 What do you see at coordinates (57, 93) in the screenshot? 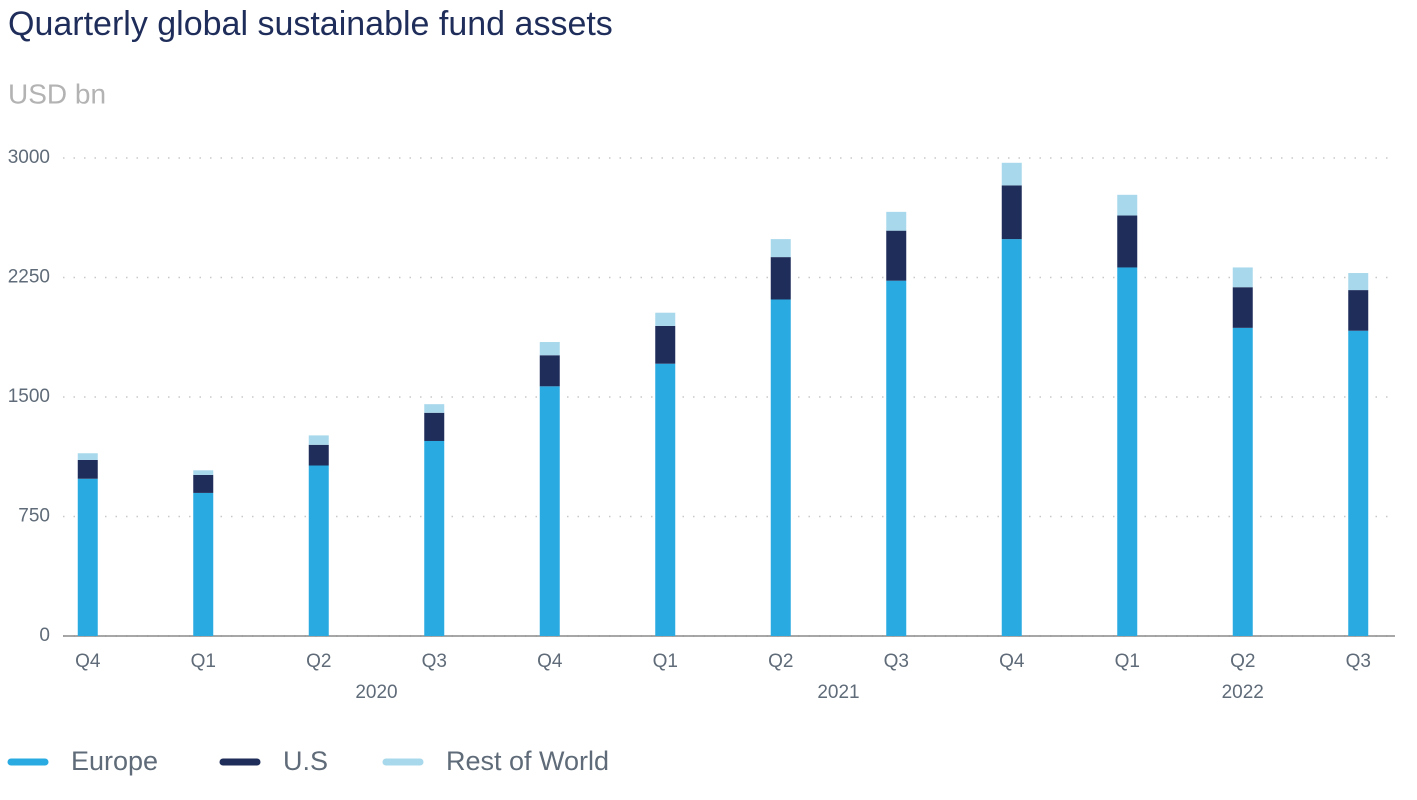
I see `chart-subtitle: USD bn` at bounding box center [57, 93].